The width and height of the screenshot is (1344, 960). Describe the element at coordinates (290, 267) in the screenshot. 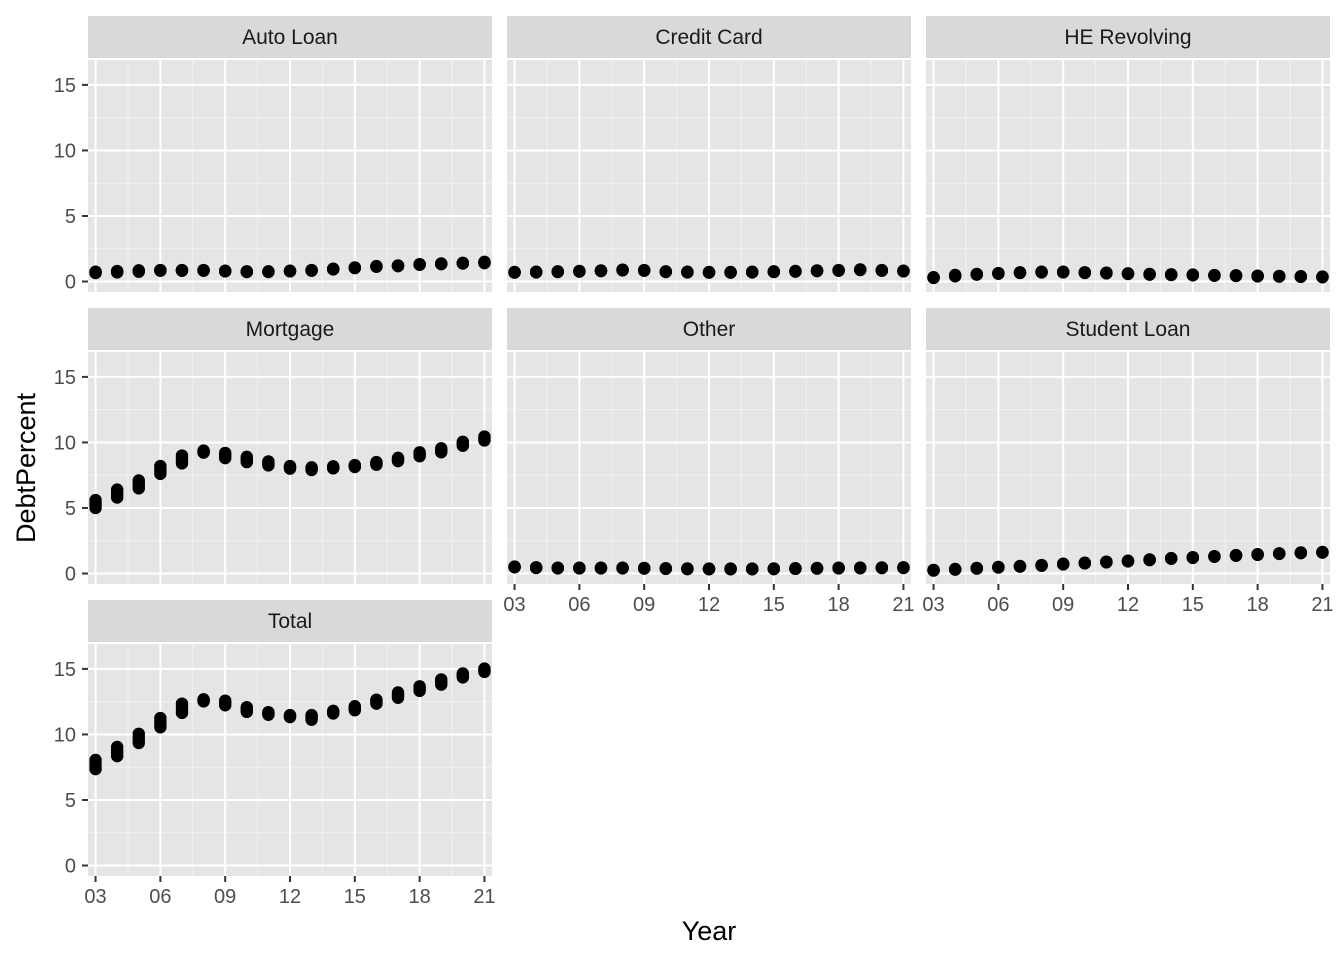

I see `points-auto-loan` at that location.